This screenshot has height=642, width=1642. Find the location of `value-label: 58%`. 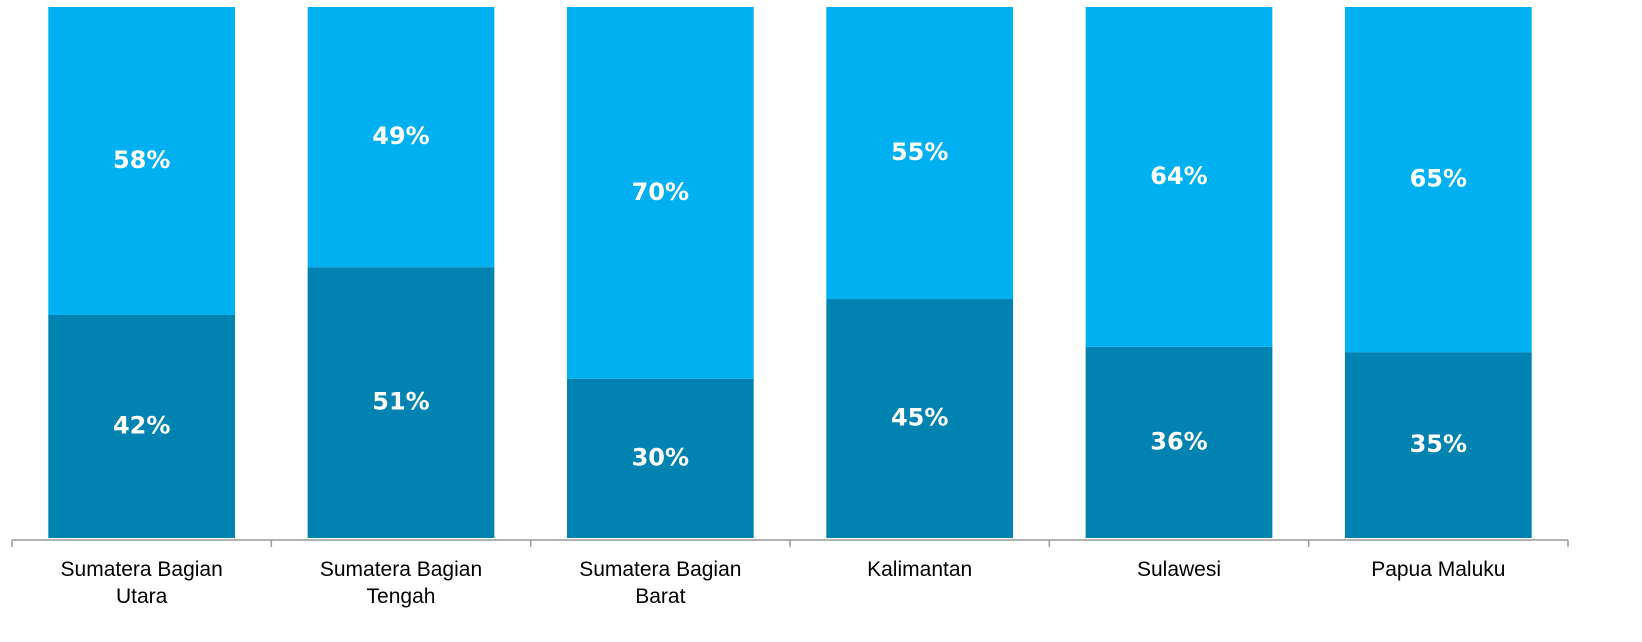

value-label: 58% is located at coordinates (141, 160).